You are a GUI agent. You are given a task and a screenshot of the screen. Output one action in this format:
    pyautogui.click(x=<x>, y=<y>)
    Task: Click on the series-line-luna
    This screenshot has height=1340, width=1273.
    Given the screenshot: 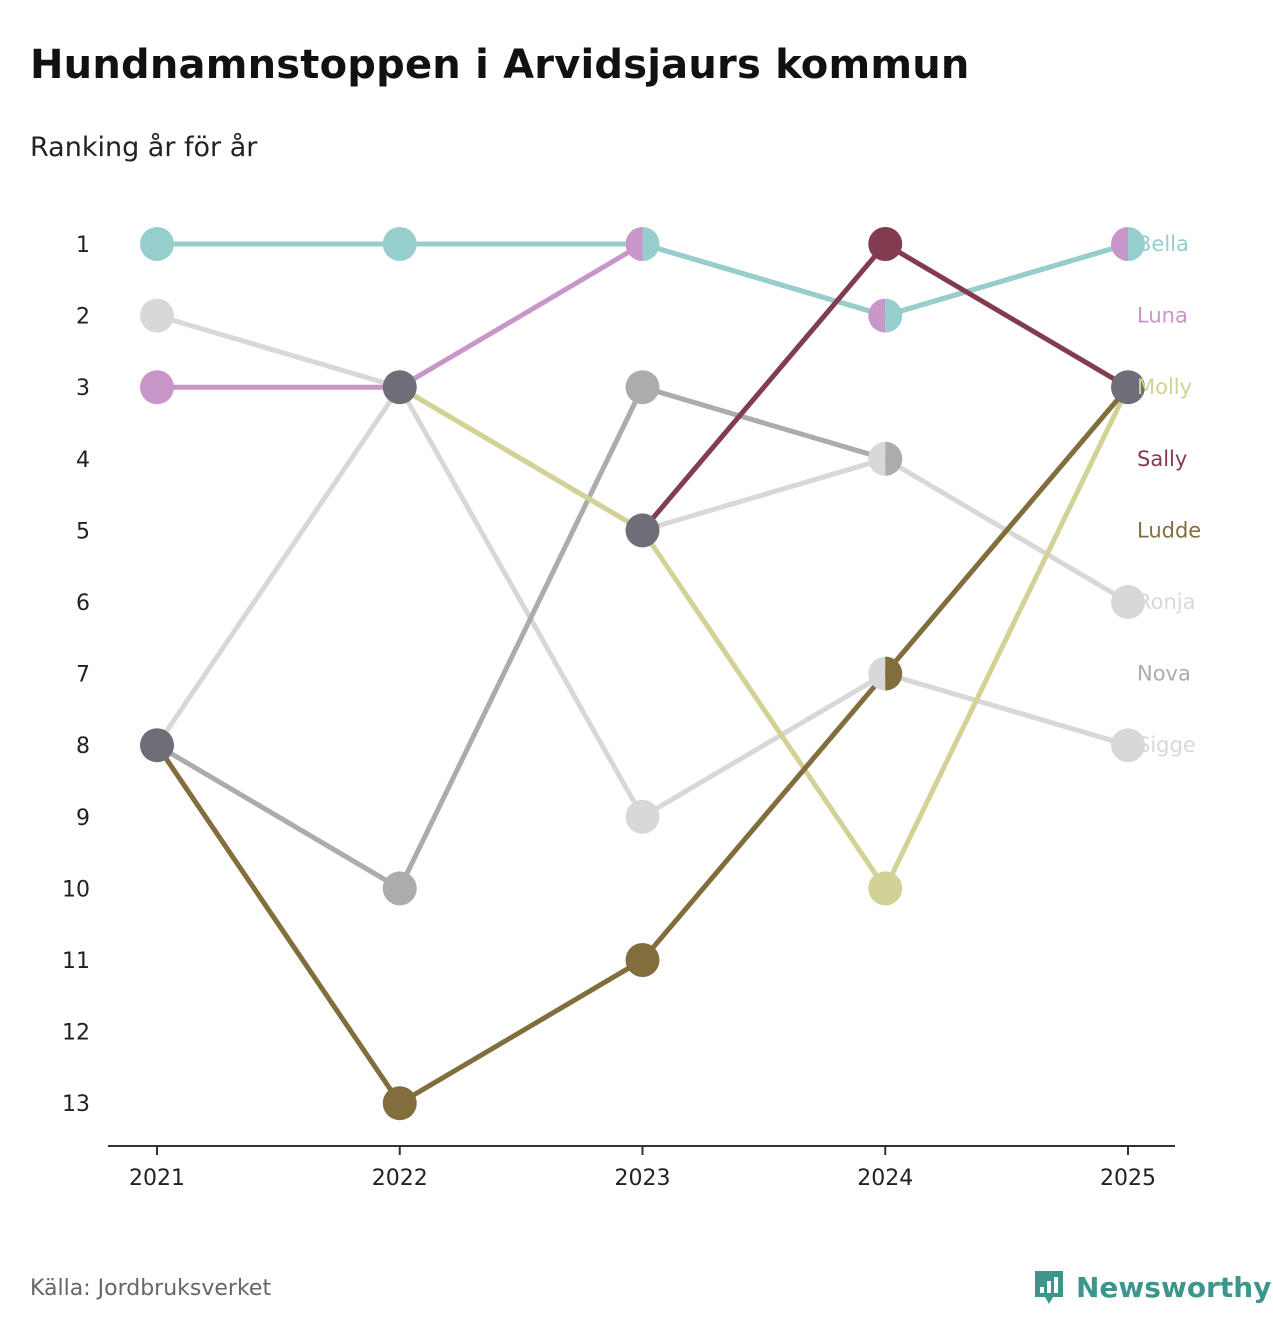 What is the action you would take?
    pyautogui.click(x=642, y=315)
    